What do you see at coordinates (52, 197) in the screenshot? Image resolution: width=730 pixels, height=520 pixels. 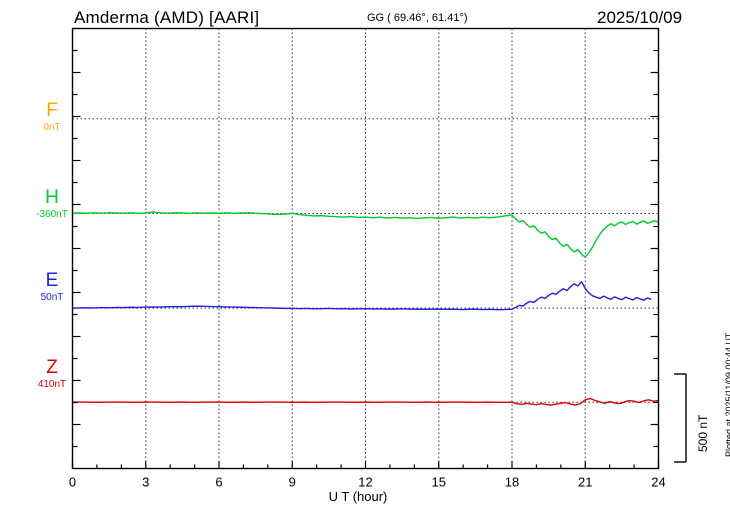 I see `component-symbol-H: H` at bounding box center [52, 197].